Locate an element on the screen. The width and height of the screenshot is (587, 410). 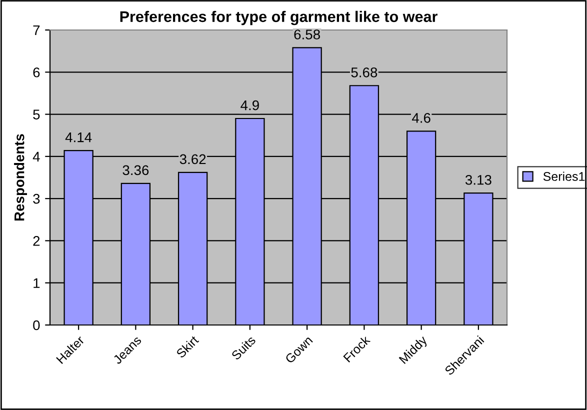
y-tick-label: 2 is located at coordinates (36, 241).